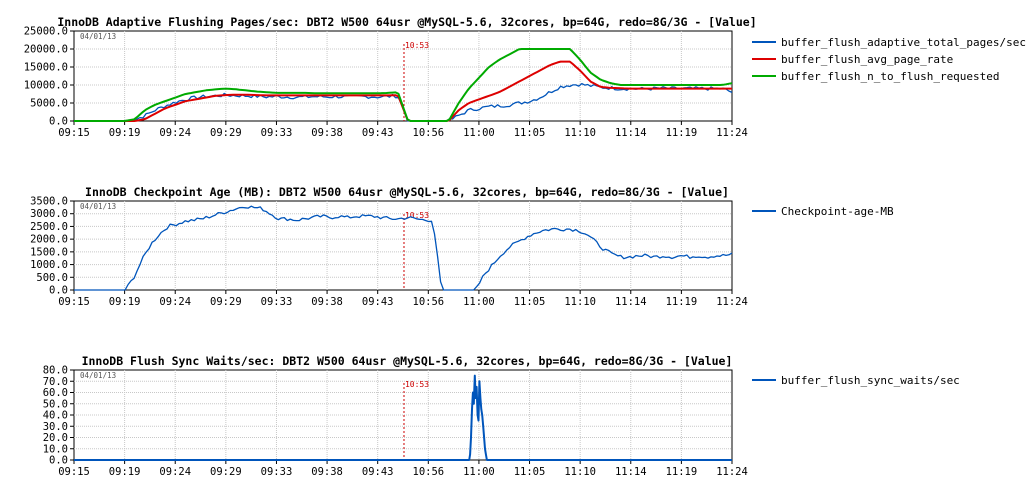 This screenshot has width=1030, height=491. Describe the element at coordinates (49, 202) in the screenshot. I see `y-tick-label: 3500.0` at that location.